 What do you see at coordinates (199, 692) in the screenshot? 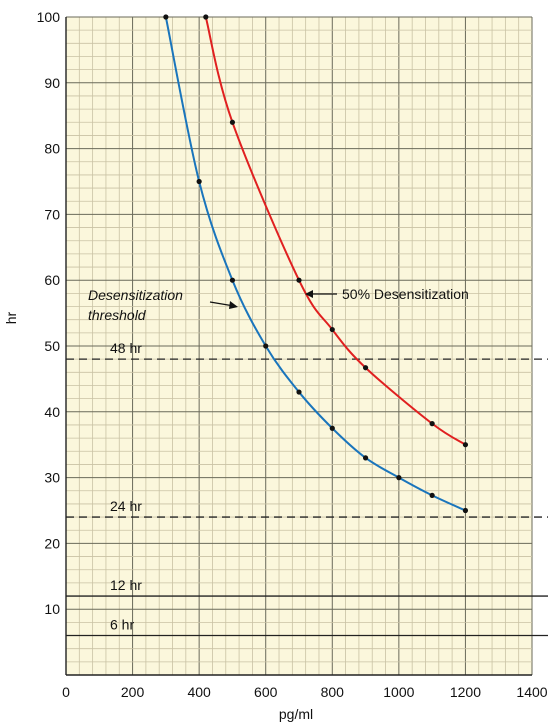
I see `x-tick-label: 400` at bounding box center [199, 692].